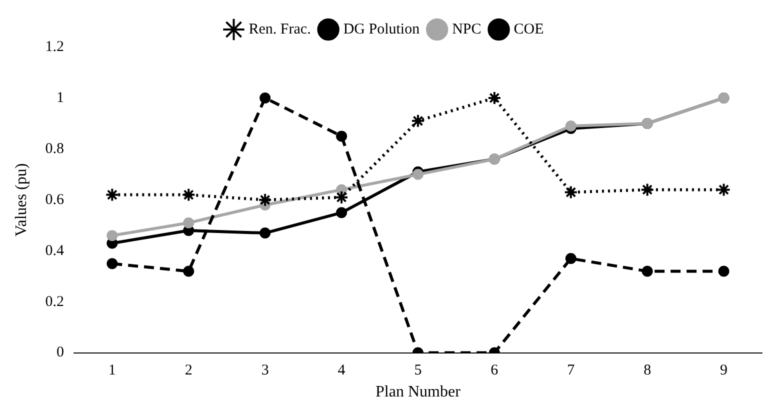 The width and height of the screenshot is (780, 410). What do you see at coordinates (529, 29) in the screenshot?
I see `legend-label: COE` at bounding box center [529, 29].